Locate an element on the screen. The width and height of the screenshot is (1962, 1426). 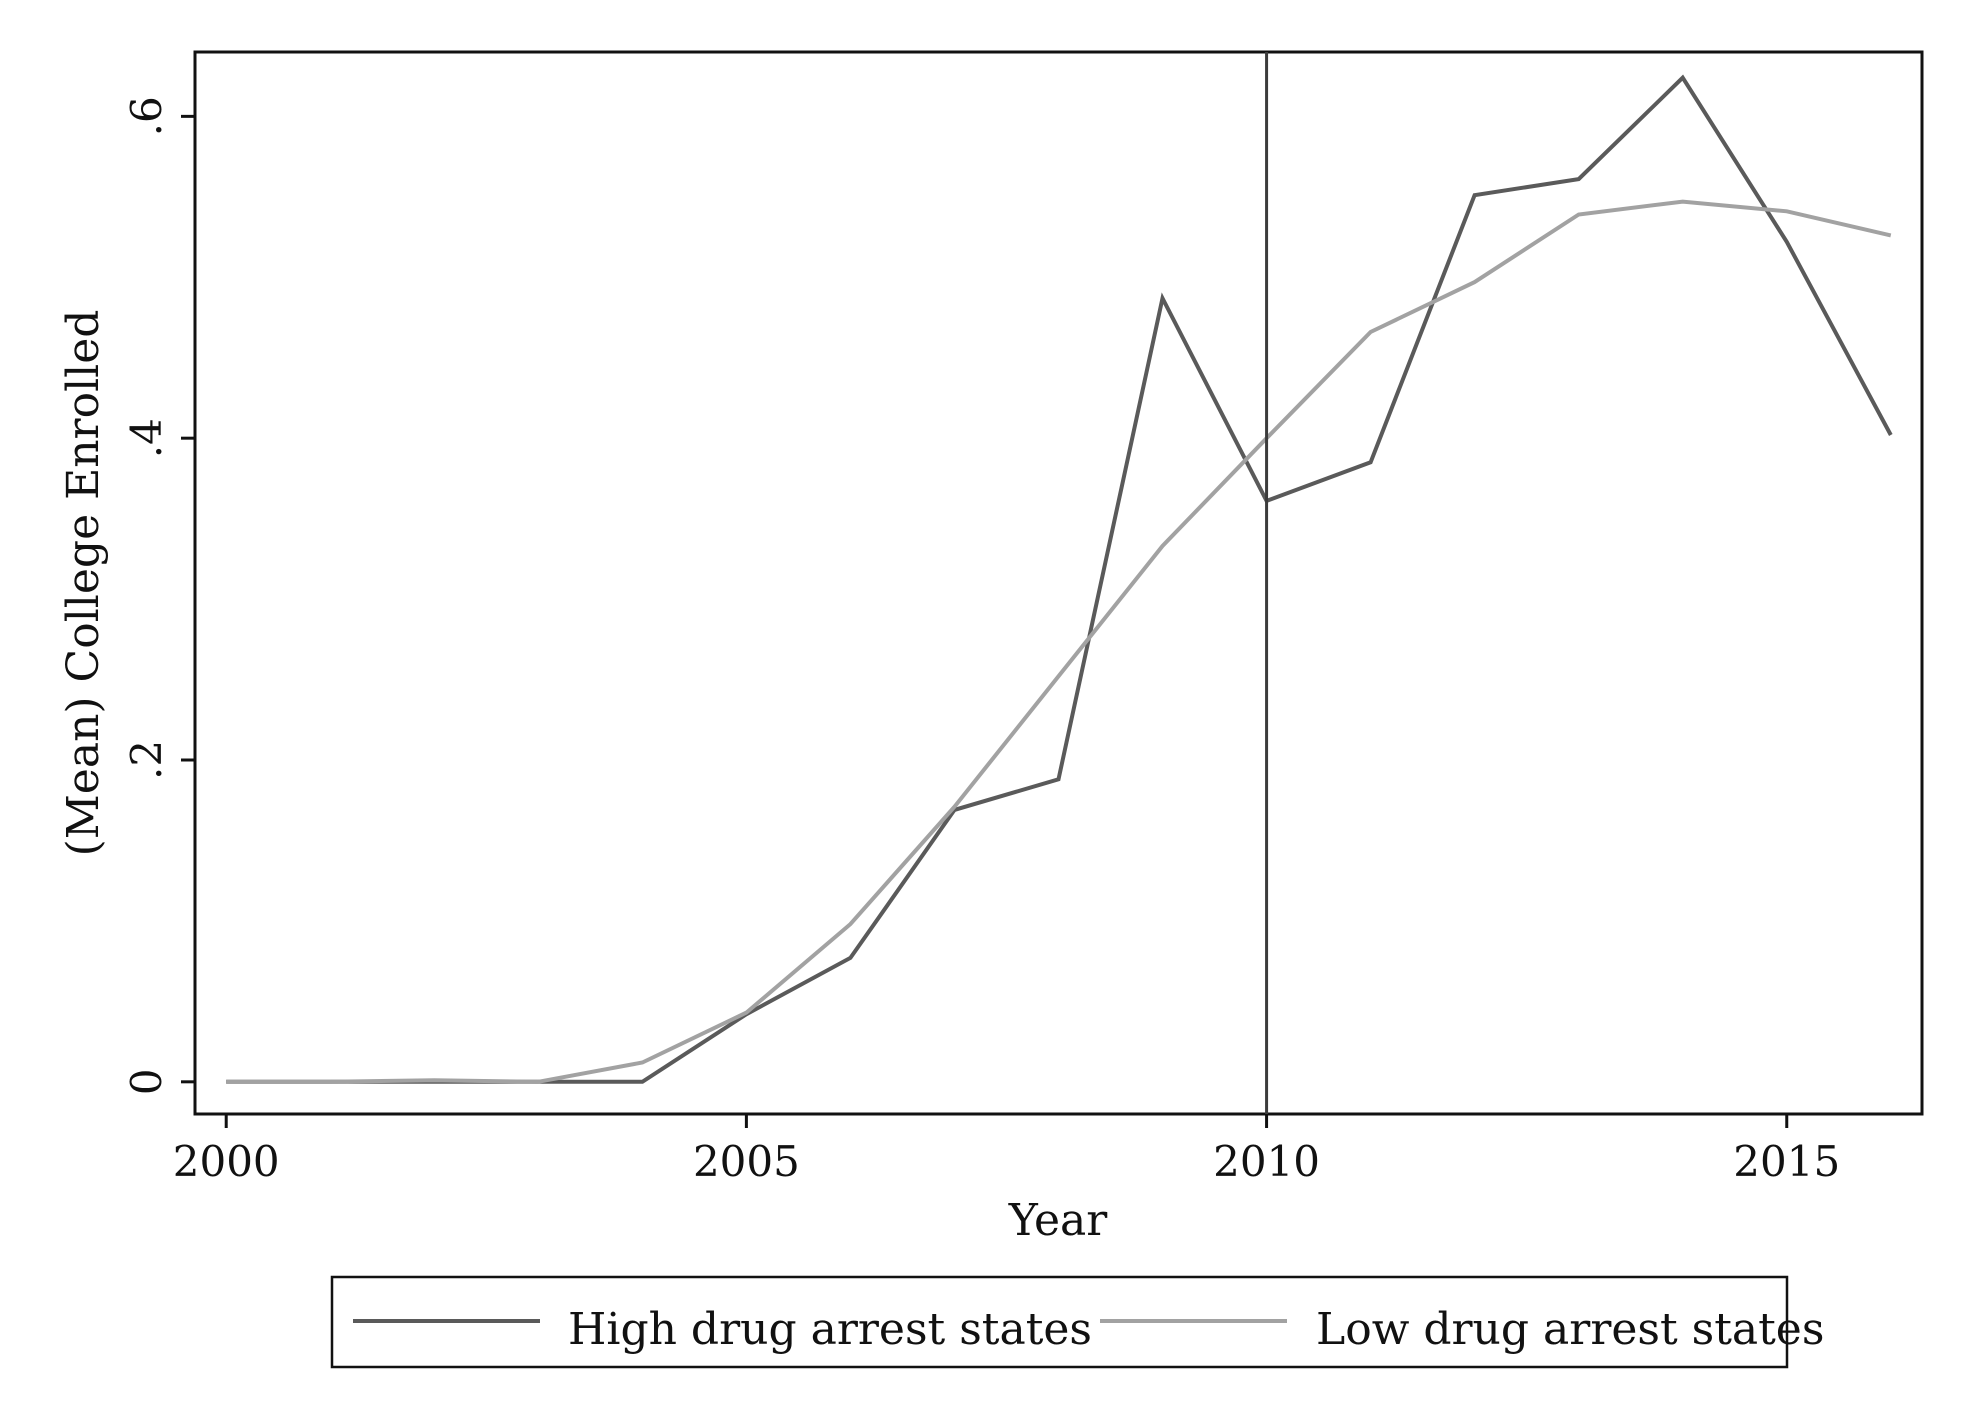
y-tick-label: .6 is located at coordinates (146, 116).